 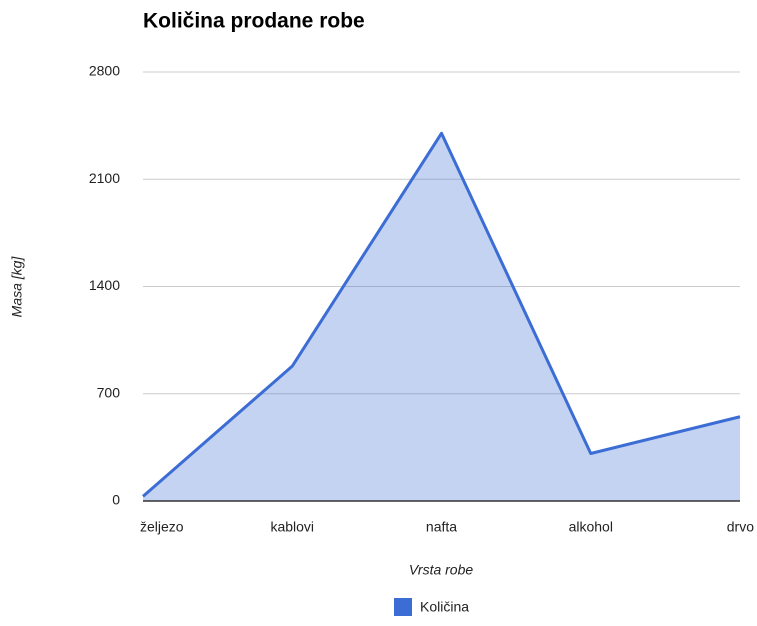 What do you see at coordinates (162, 527) in the screenshot?
I see `x-tick-label: željezo` at bounding box center [162, 527].